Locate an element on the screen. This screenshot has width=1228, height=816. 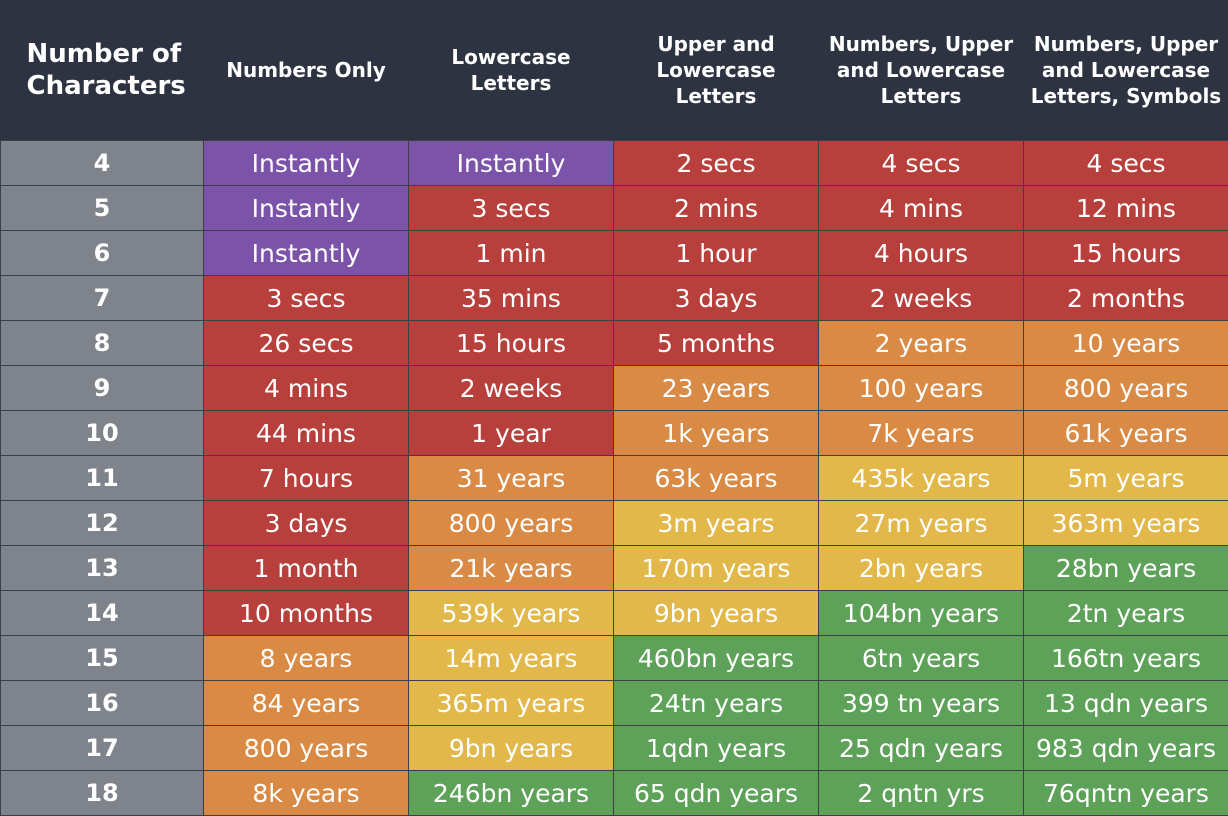
row-label: 13 is located at coordinates (102, 568).